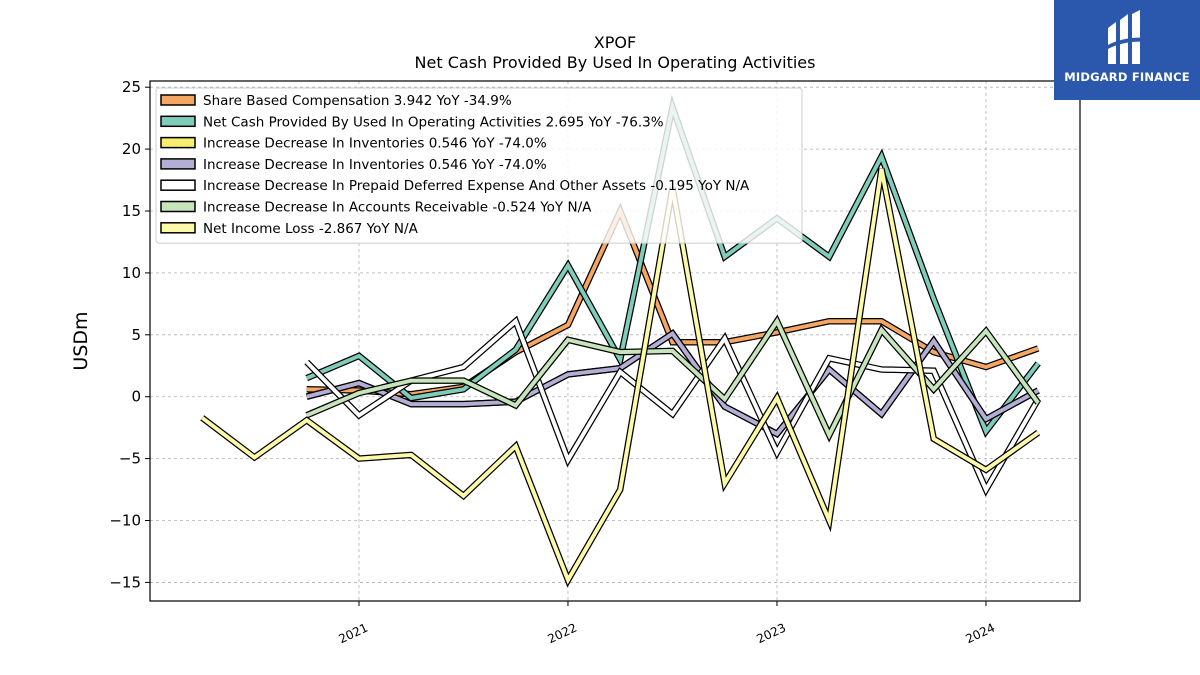 The height and width of the screenshot is (675, 1200). What do you see at coordinates (131, 273) in the screenshot?
I see `y-tick-label: 10` at bounding box center [131, 273].